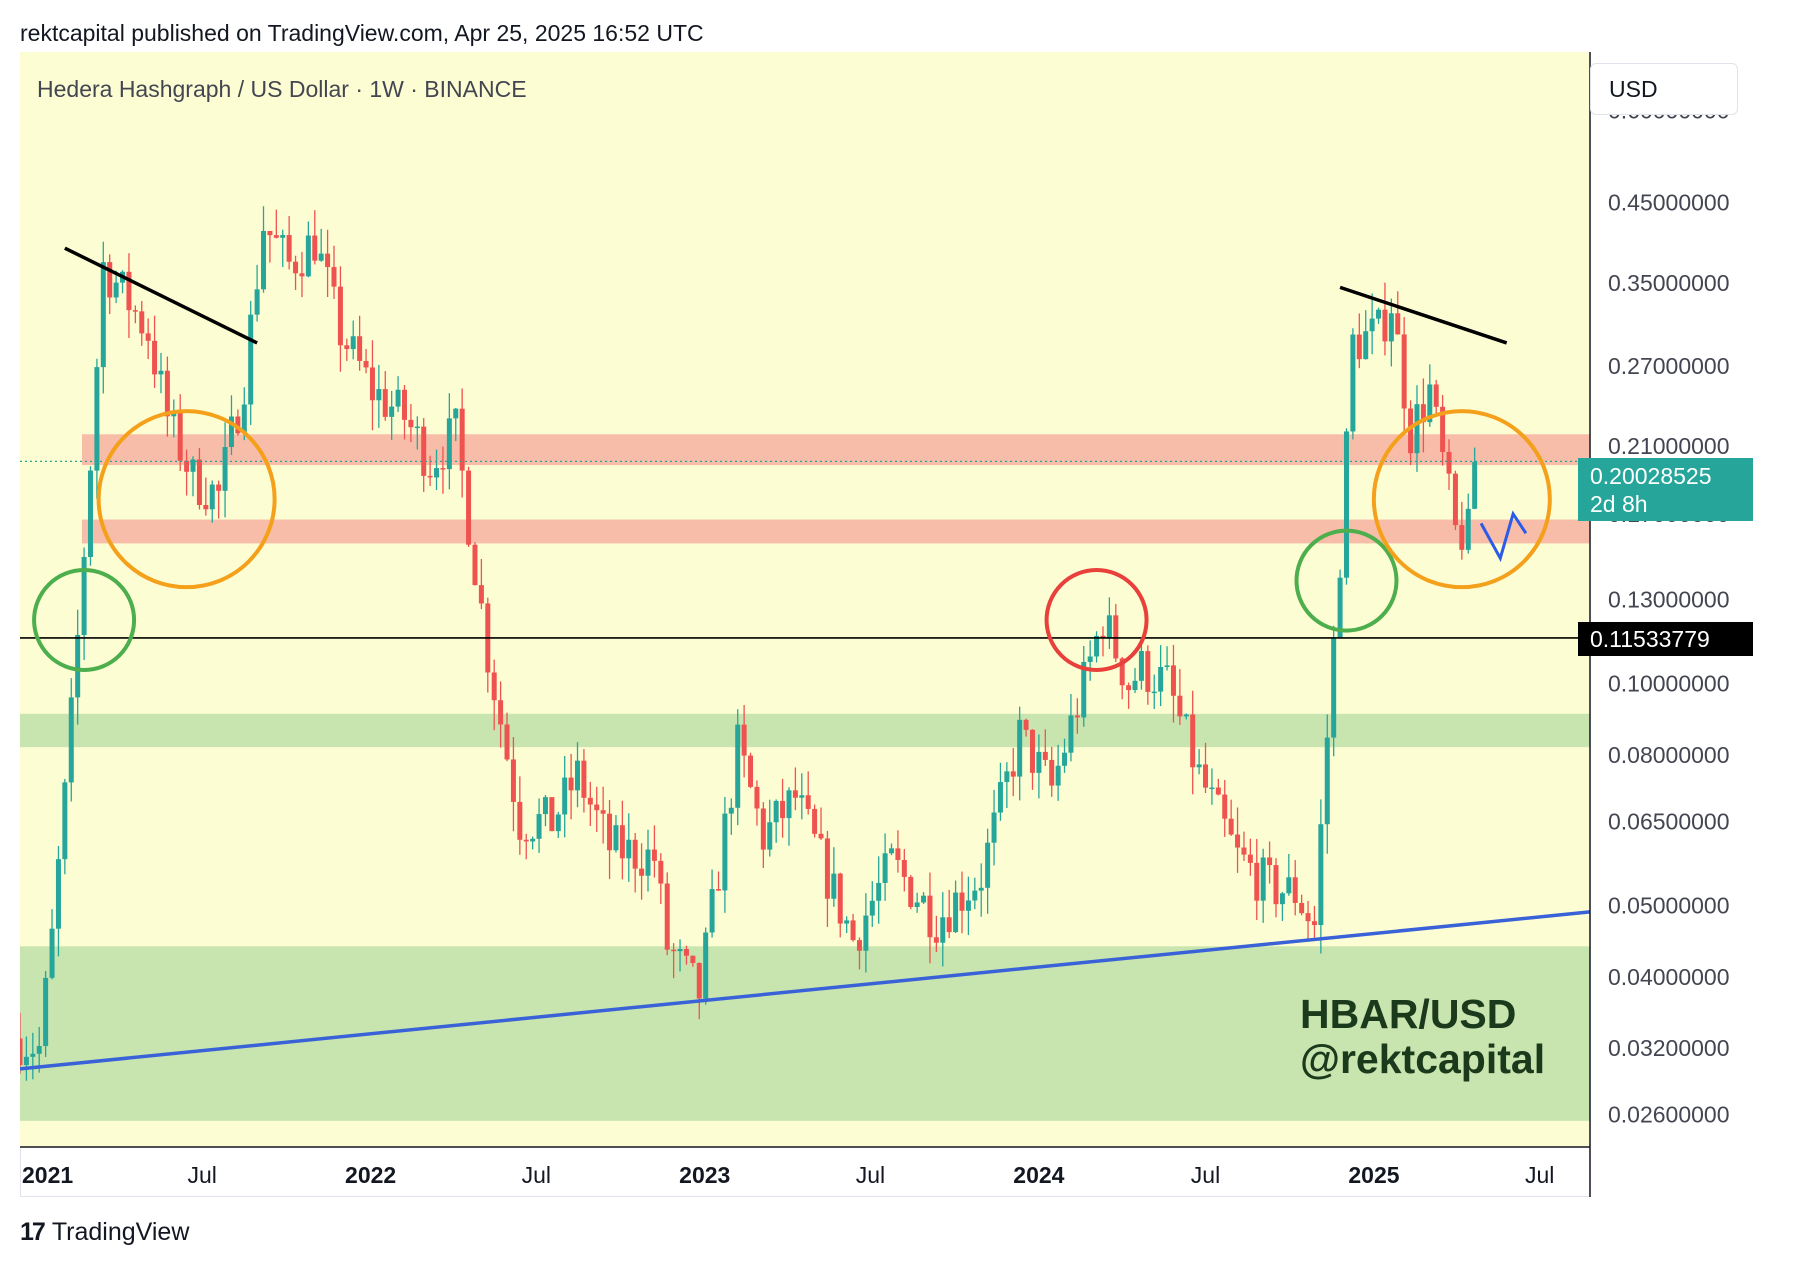  What do you see at coordinates (536, 1175) in the screenshot?
I see `x-tick-label: Jul` at bounding box center [536, 1175].